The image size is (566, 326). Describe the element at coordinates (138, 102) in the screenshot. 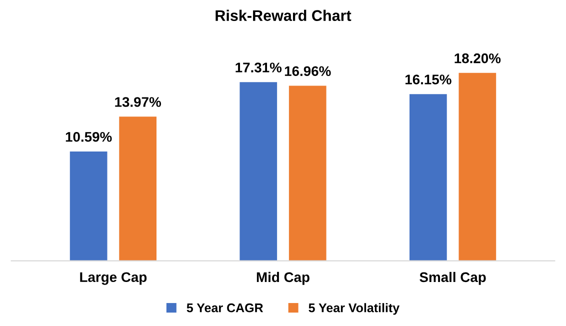

I see `data-label: 13.97%` at that location.